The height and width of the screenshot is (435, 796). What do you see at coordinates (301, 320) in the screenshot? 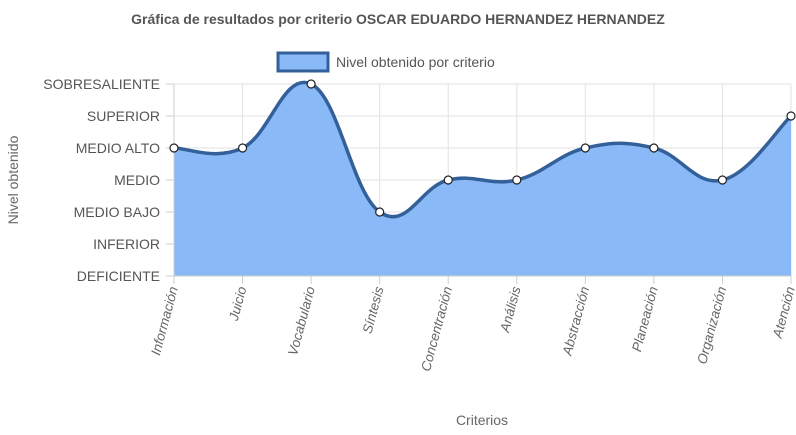
I see `x-tick-label: Vocabulario` at bounding box center [301, 320].